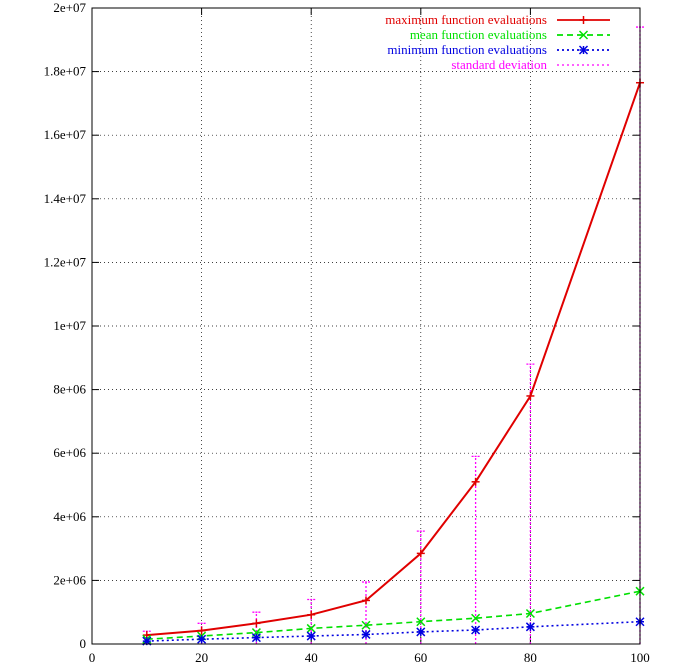  Describe the element at coordinates (201, 657) in the screenshot. I see `x-tick-label: 20` at that location.